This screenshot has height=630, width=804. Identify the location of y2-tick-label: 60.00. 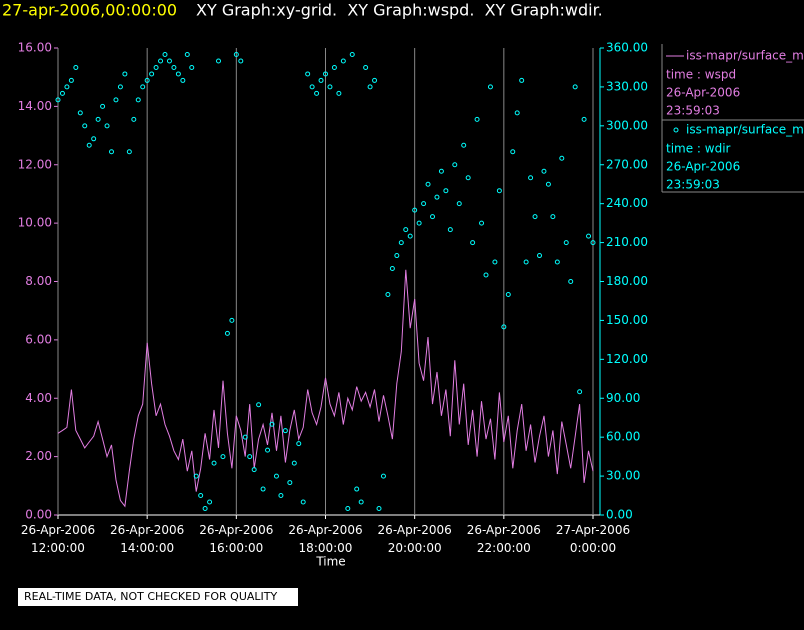
(623, 437).